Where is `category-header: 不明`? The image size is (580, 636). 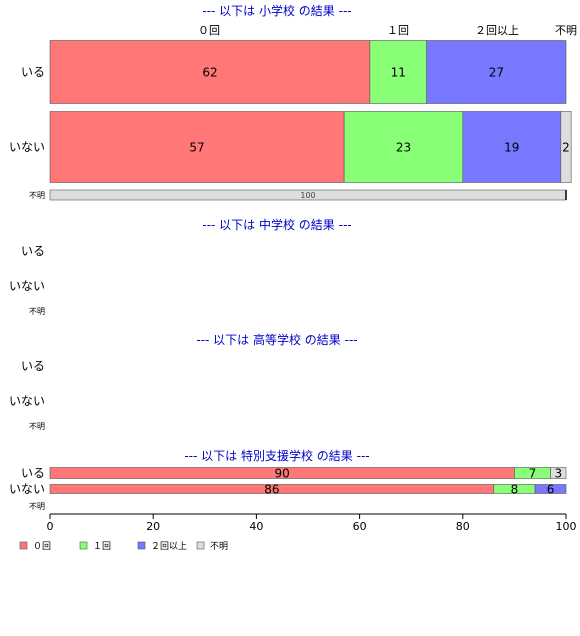
category-header: 不明 is located at coordinates (566, 30).